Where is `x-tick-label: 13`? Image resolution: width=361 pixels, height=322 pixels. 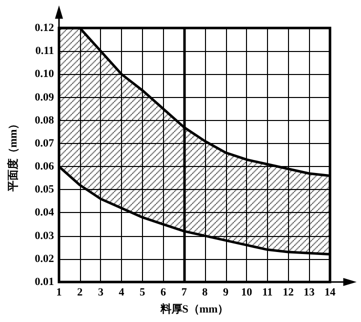 x-tick-label: 13 is located at coordinates (310, 292).